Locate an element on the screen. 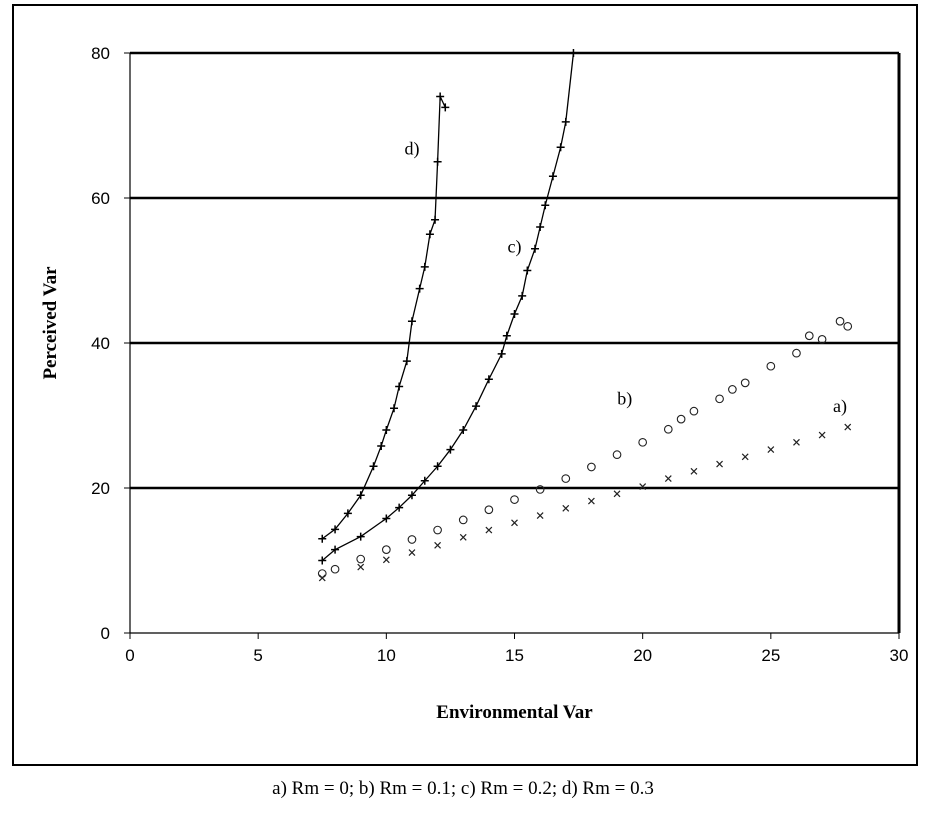  x-tick-label-20: 20 is located at coordinates (642, 655).